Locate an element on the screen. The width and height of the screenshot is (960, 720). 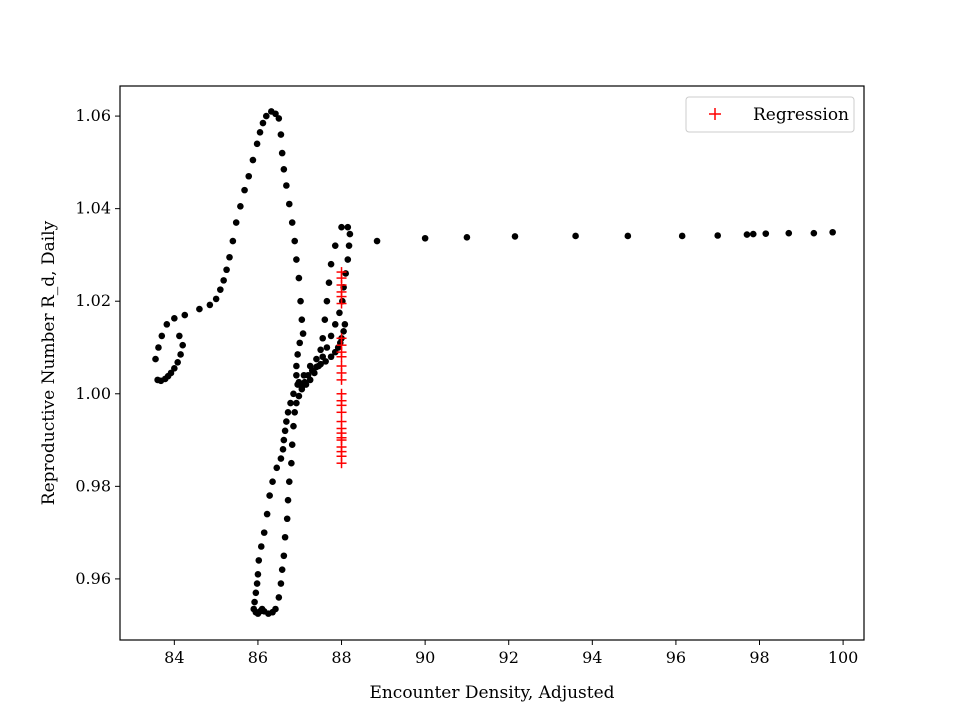
legend-box is located at coordinates (770, 114).